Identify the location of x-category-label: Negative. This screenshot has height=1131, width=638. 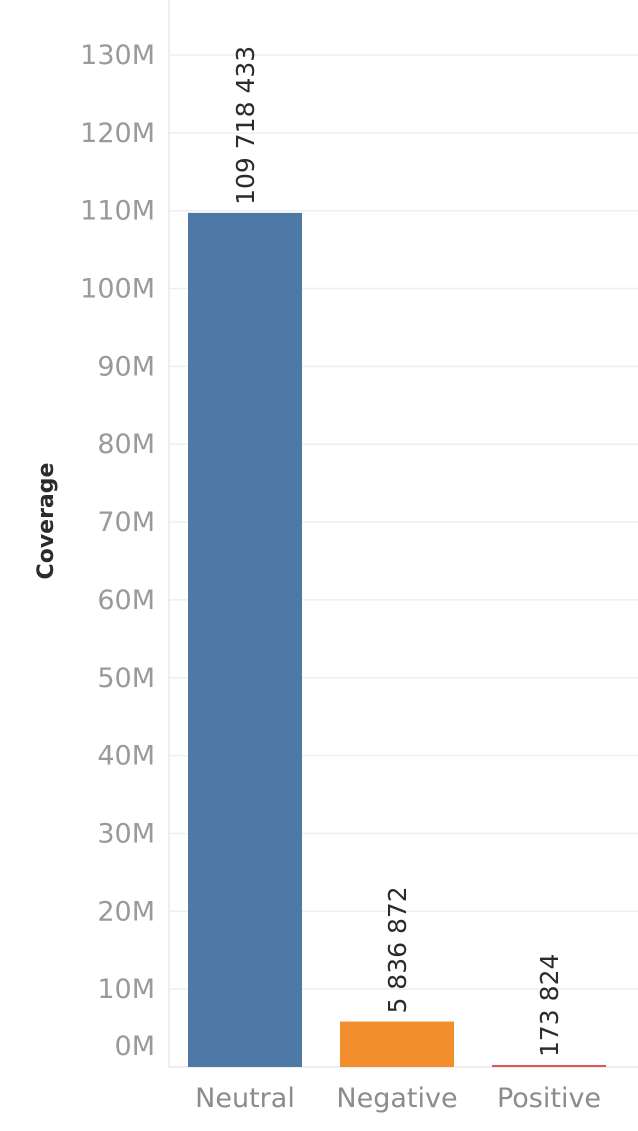
(396, 1098).